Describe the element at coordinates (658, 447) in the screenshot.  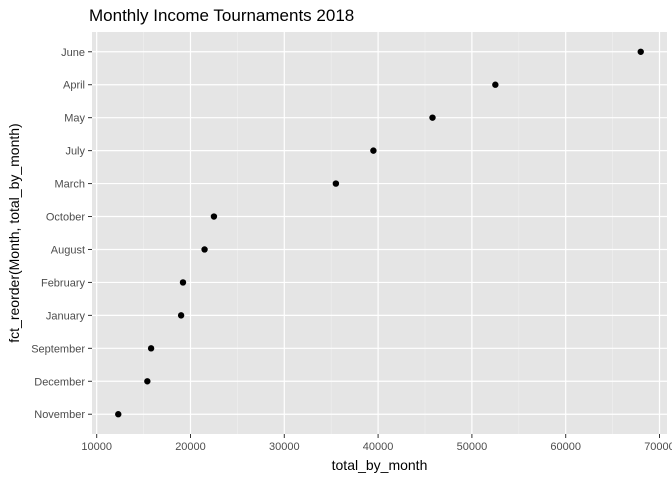
I see `x-tick-label: 70000` at that location.